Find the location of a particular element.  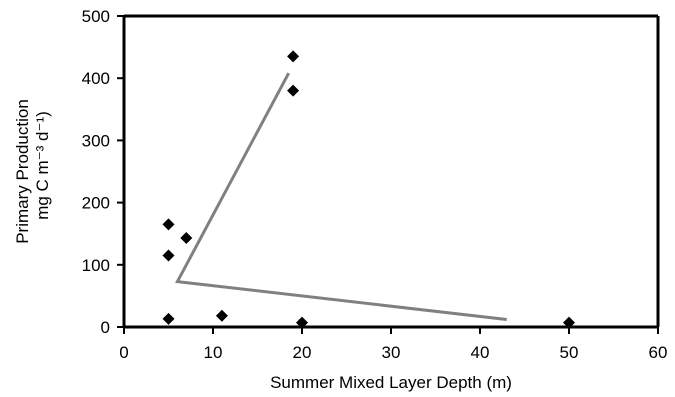

x-ticks: 0 10 20 30 40 50 60 is located at coordinates (393, 344).